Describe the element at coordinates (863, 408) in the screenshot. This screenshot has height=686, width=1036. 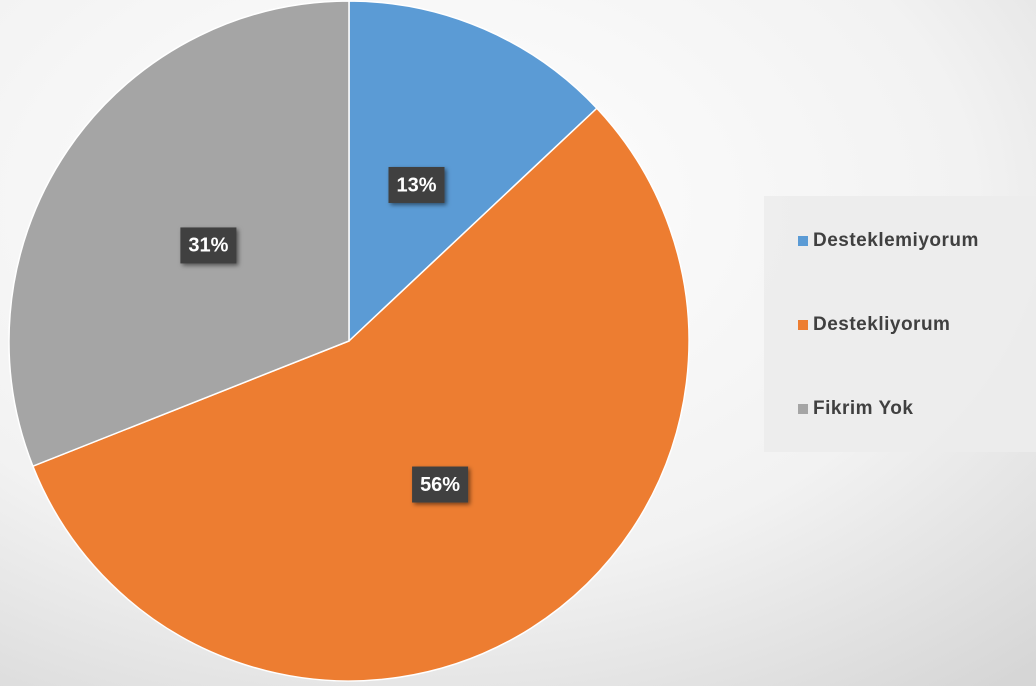
I see `legend-label: Fikrim Yok` at that location.